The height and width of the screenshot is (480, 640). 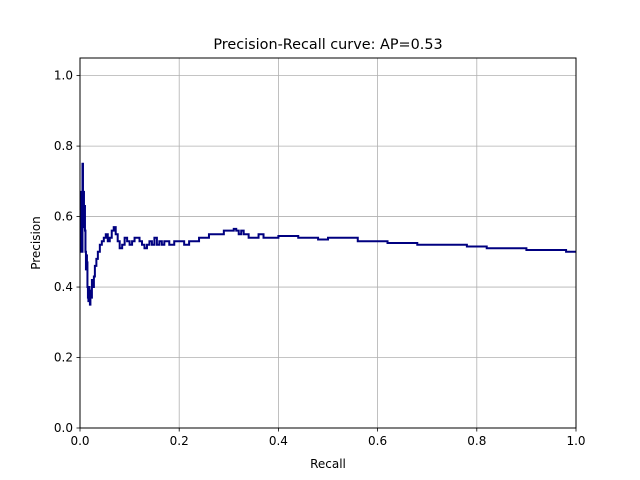 I want to click on x-axis-label: Recall, so click(x=328, y=464).